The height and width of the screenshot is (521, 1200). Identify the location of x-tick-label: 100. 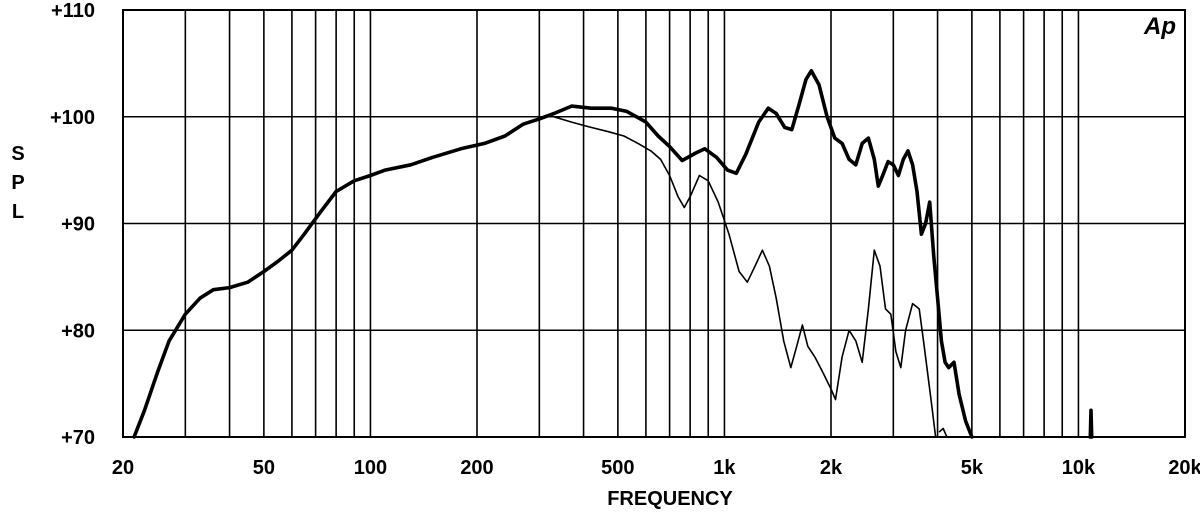
(370, 468).